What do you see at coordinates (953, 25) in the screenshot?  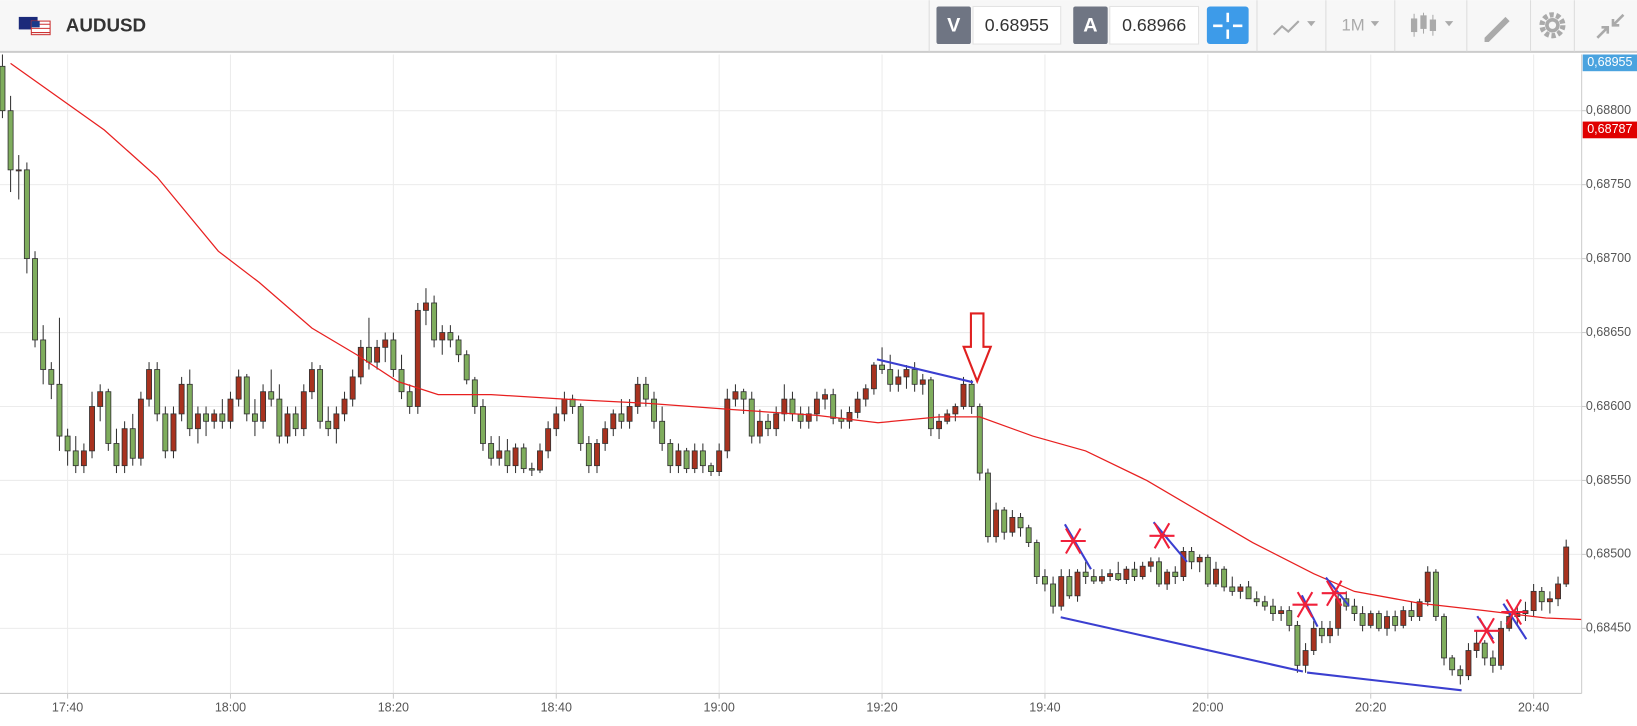 I see `sell-button` at bounding box center [953, 25].